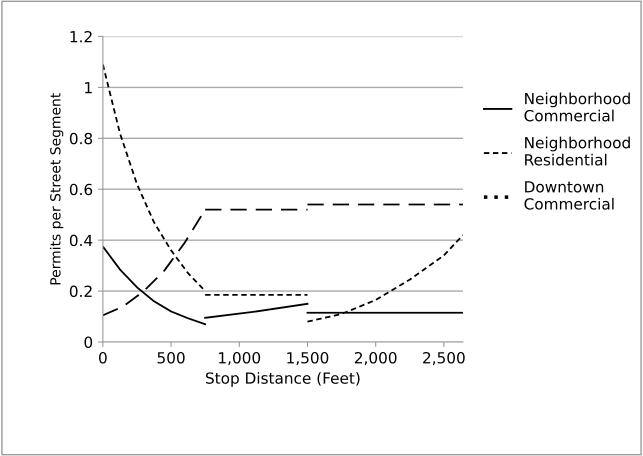 The width and height of the screenshot is (643, 456). I want to click on legend-label: Neighborhood Residential, so click(577, 151).